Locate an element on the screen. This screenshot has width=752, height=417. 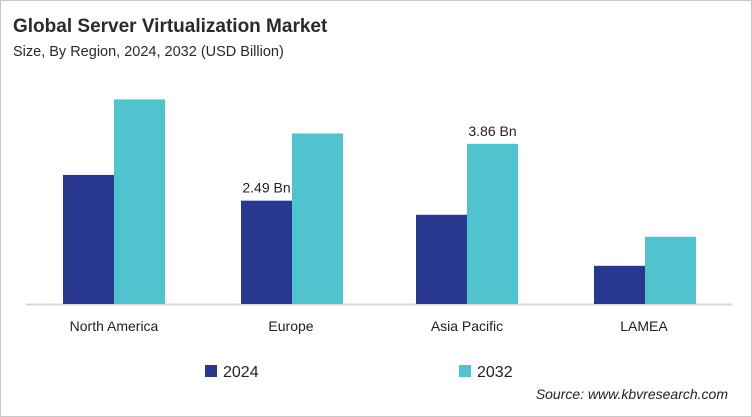
data-label: 2.49 Bn is located at coordinates (266, 188).